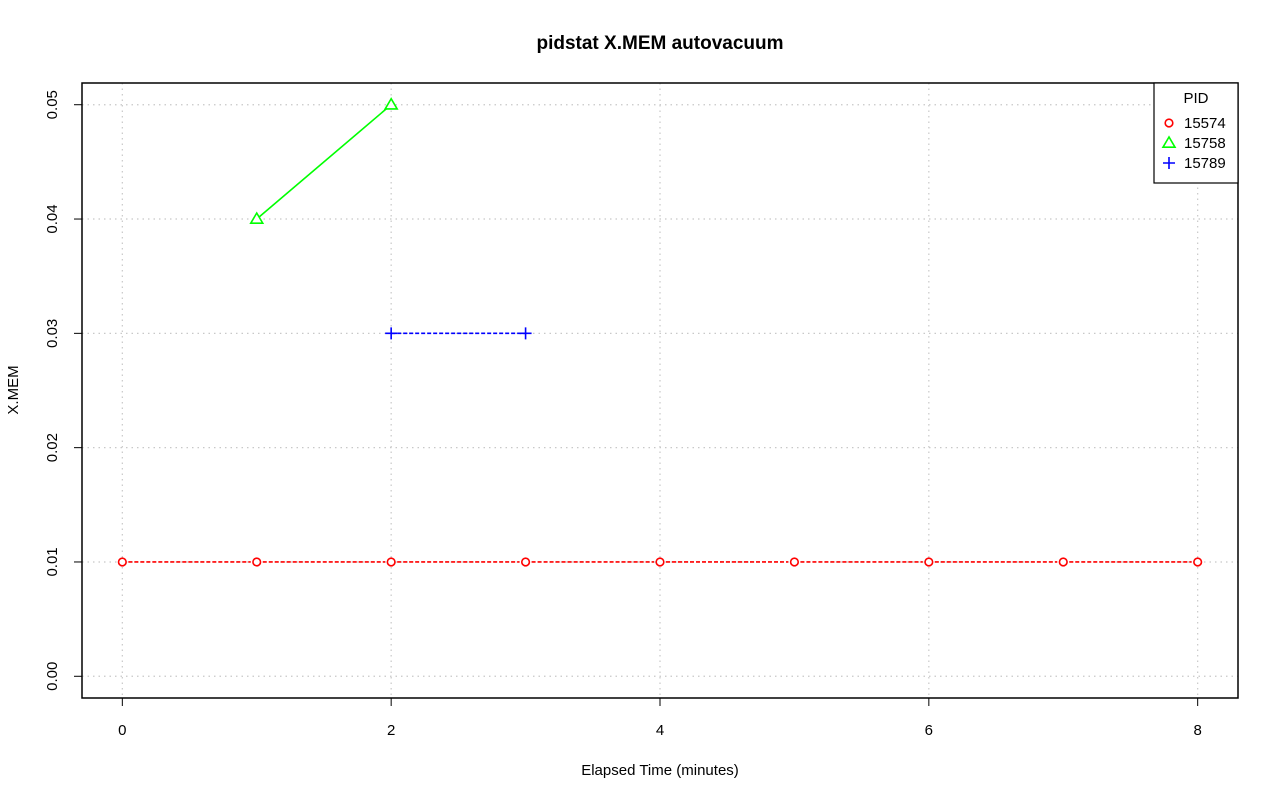 The height and width of the screenshot is (801, 1280). Describe the element at coordinates (52, 333) in the screenshot. I see `y-tick-label: 0.03` at that location.